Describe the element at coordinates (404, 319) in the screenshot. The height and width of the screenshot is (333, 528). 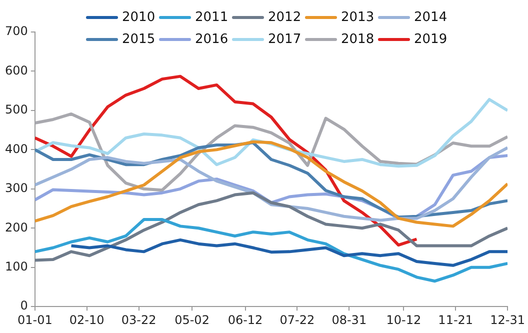
I see `x-tick-label: 10-12` at that location.